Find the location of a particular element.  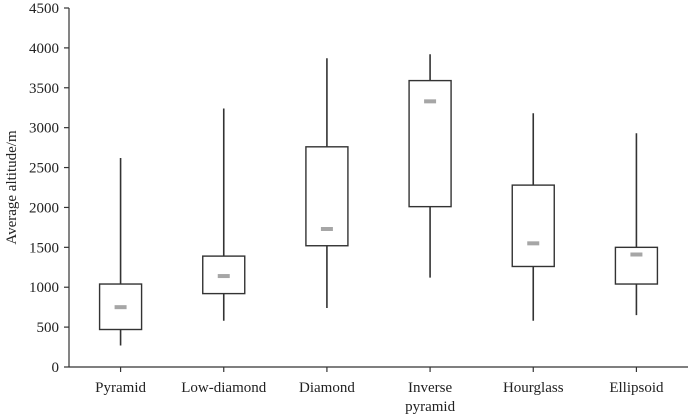

y-axis-ticks: 0 500 1000 1500 2000 2500 3000 3500 4000 4500 is located at coordinates (49, 188).